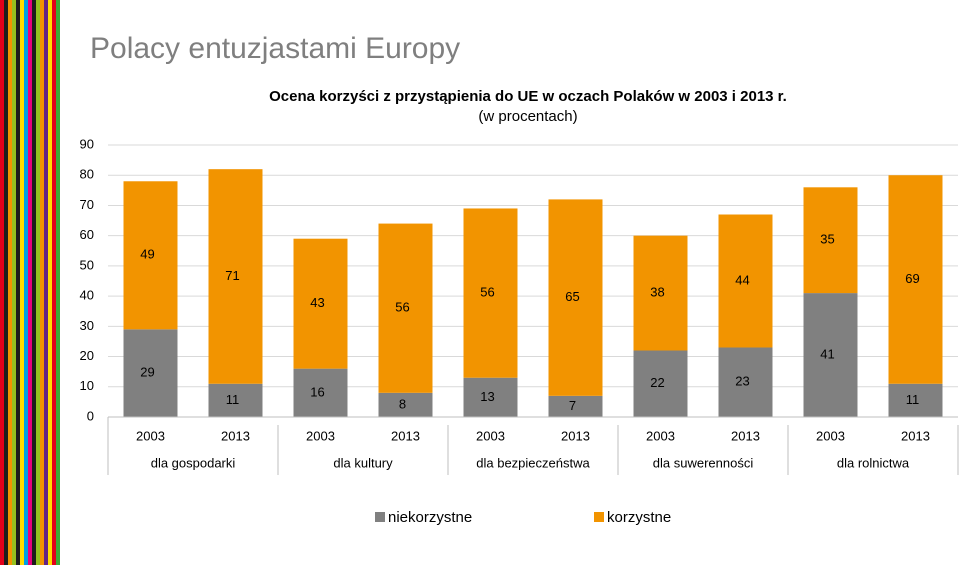 The height and width of the screenshot is (570, 960). I want to click on legend-label: korzystne, so click(639, 517).